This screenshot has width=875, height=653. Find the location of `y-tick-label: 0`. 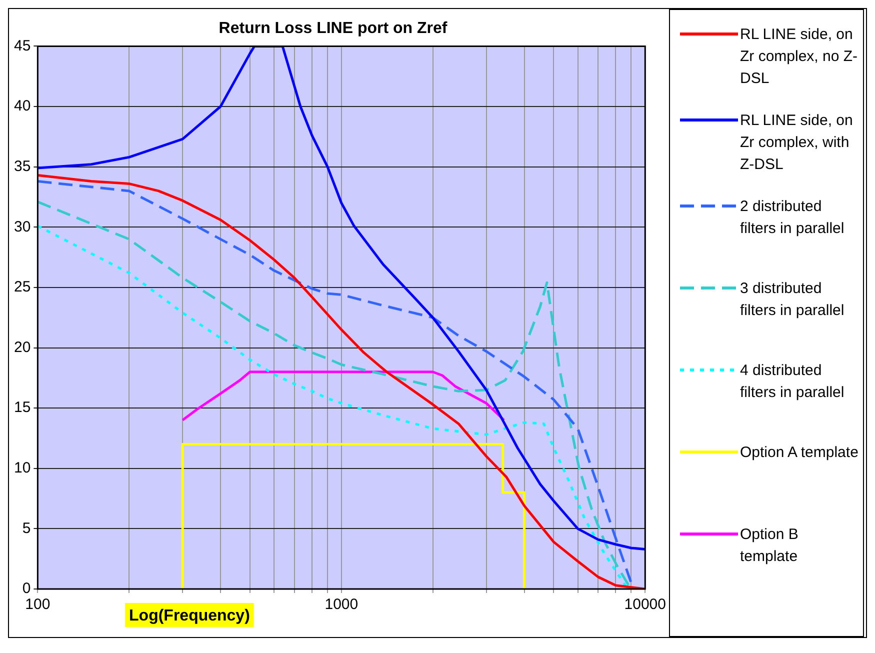

y-tick-label: 0 is located at coordinates (26, 589).